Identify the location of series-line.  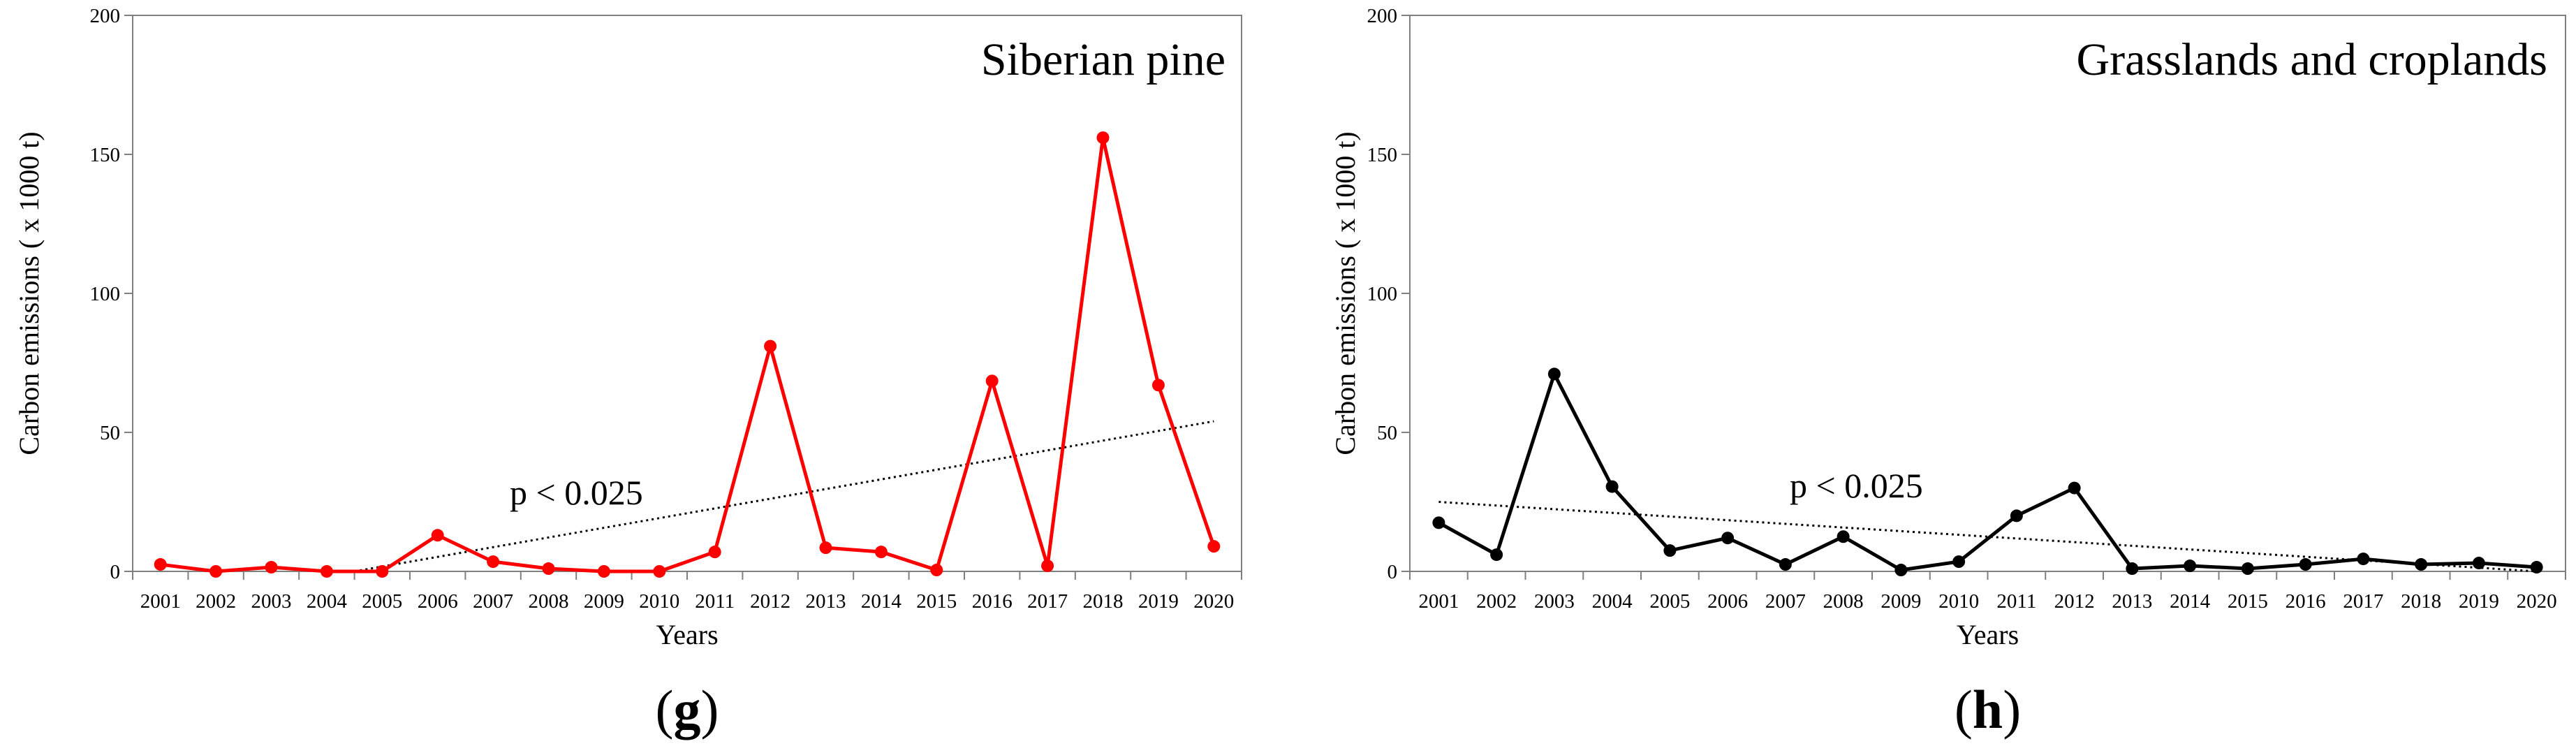
(1987, 472).